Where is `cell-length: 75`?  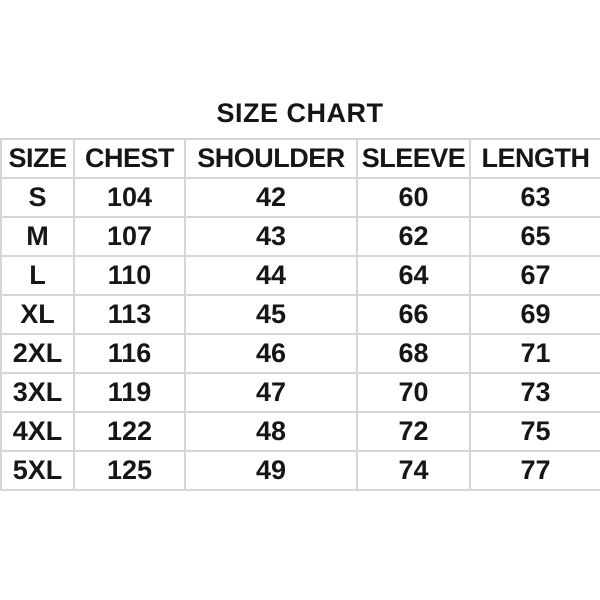
cell-length: 75 is located at coordinates (534, 431).